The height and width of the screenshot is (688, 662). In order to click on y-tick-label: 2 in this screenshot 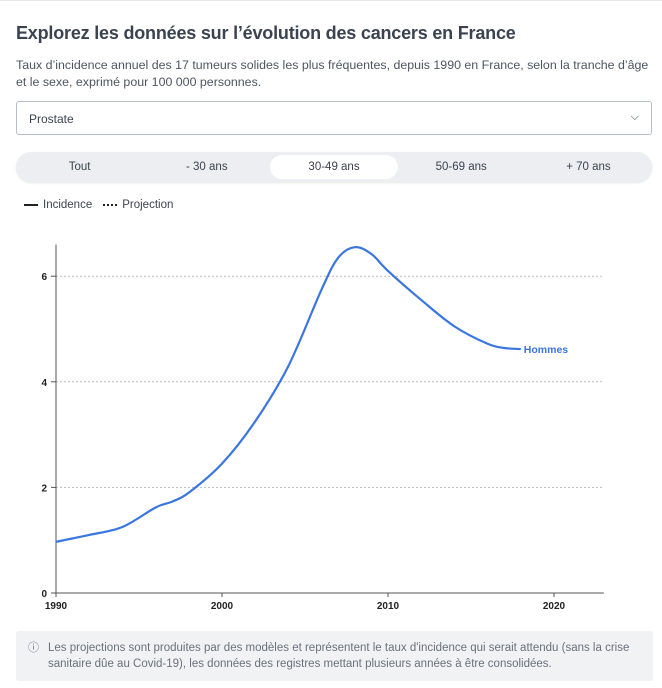, I will do `click(44, 488)`.